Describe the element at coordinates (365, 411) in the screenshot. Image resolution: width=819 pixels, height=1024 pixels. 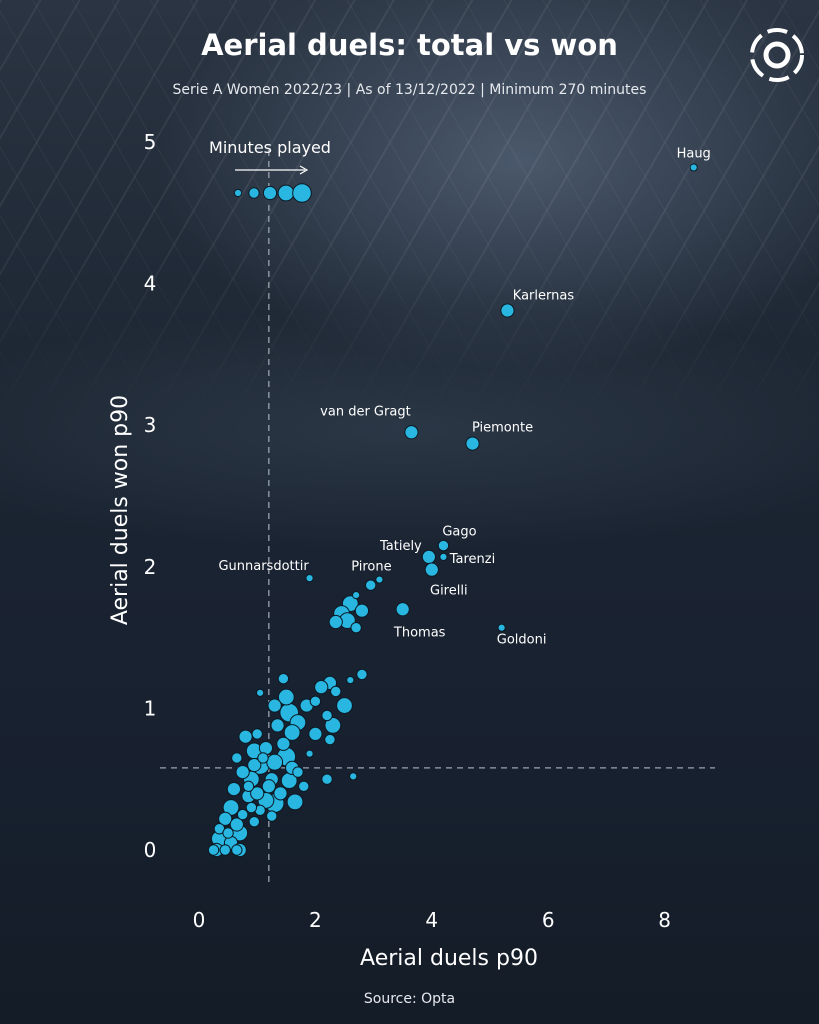
I see `point-label: van der Gragt` at that location.